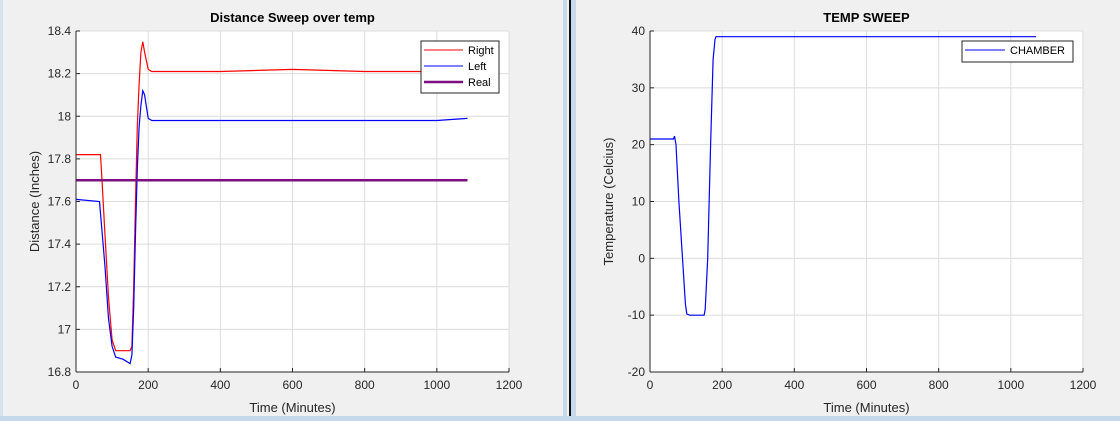 This screenshot has width=1120, height=421. I want to click on legend: CHAMBER, so click(1017, 51).